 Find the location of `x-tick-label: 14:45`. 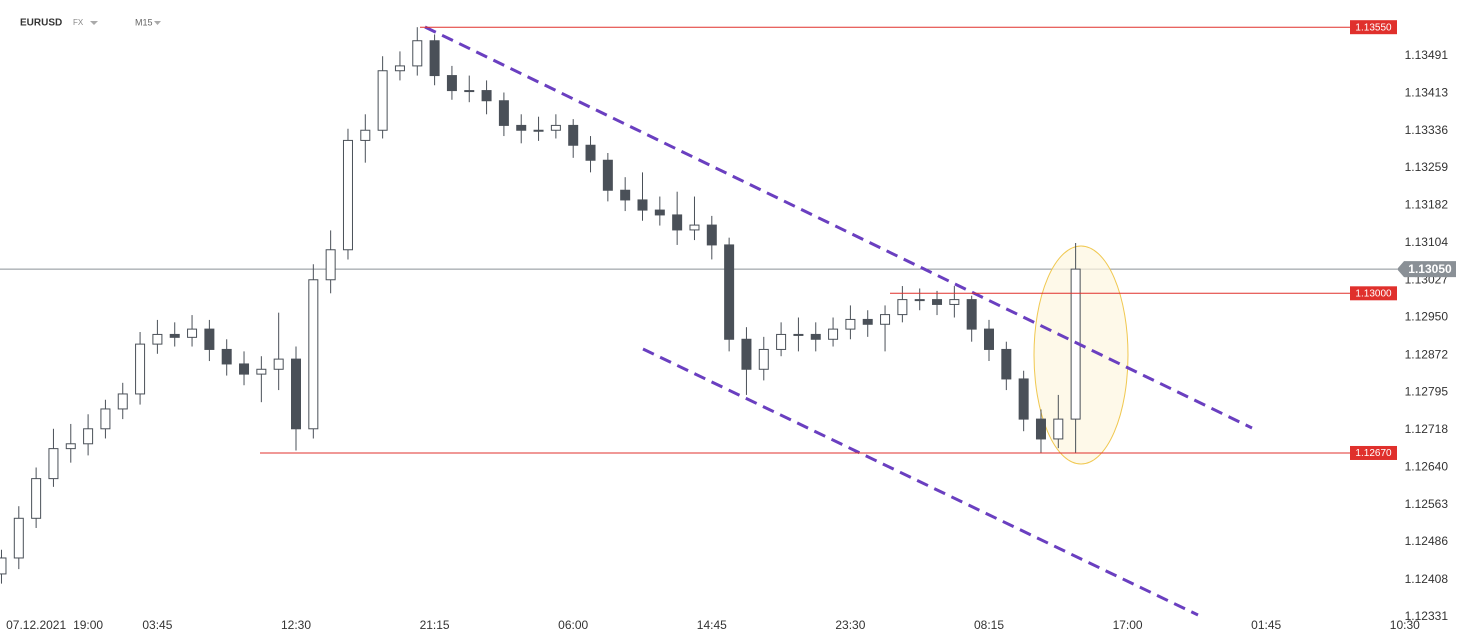

x-tick-label: 14:45 is located at coordinates (712, 625).